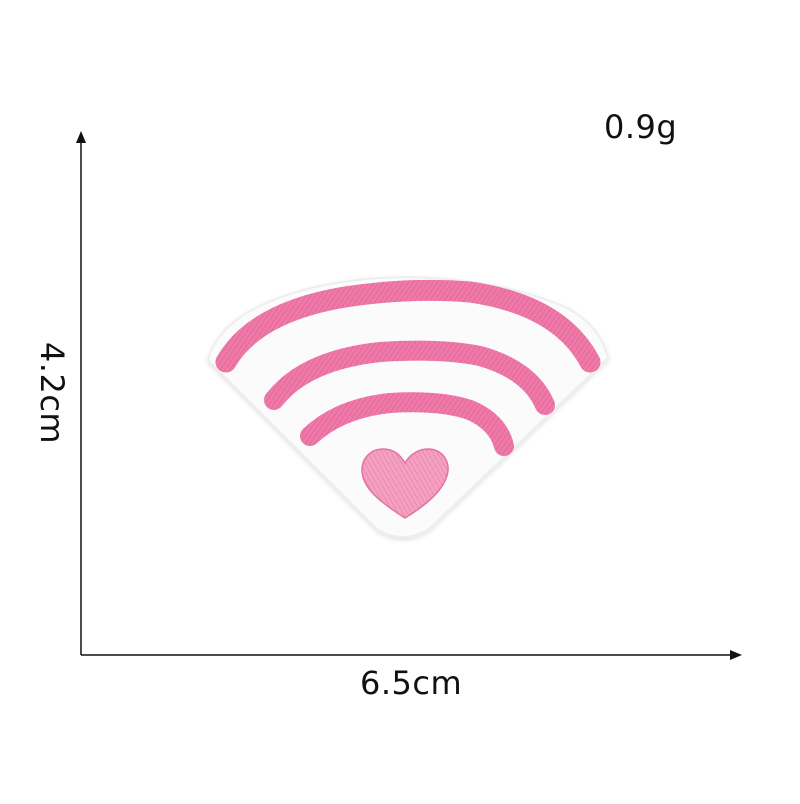  What do you see at coordinates (407, 424) in the screenshot?
I see `inner-signal-arc` at bounding box center [407, 424].